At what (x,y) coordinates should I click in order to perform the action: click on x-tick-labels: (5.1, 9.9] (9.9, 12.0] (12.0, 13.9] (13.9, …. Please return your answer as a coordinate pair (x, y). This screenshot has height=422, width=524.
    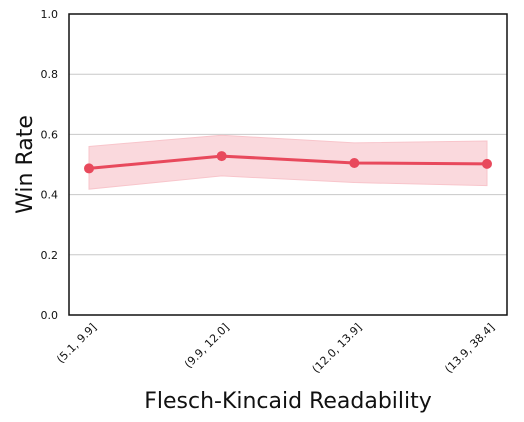
    Looking at the image, I should click on (275, 348).